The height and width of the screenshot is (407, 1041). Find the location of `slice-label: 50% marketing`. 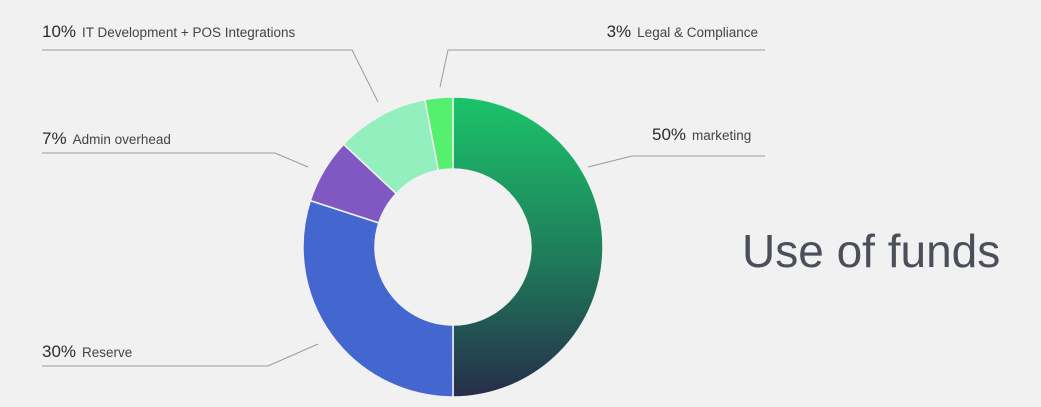

slice-label: 50% marketing is located at coordinates (701, 134).